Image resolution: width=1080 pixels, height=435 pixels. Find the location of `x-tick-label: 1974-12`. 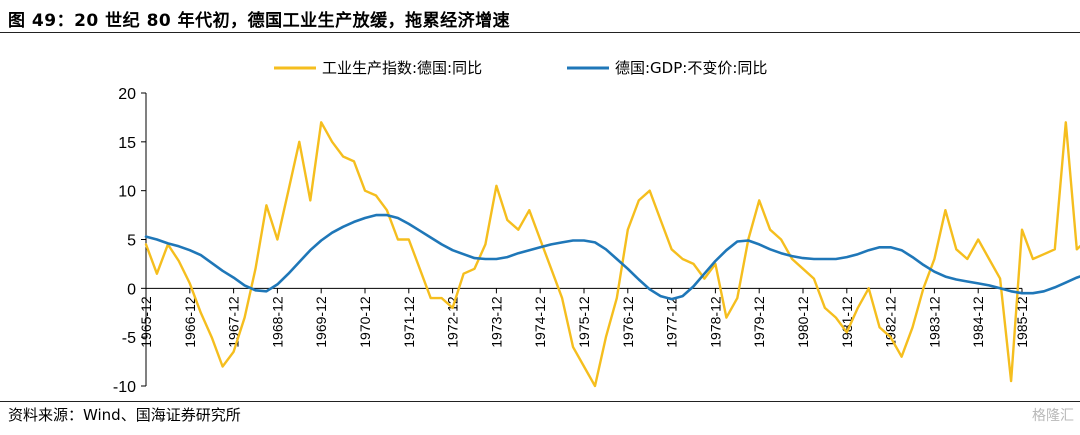

x-tick-label: 1974-12 is located at coordinates (540, 322).